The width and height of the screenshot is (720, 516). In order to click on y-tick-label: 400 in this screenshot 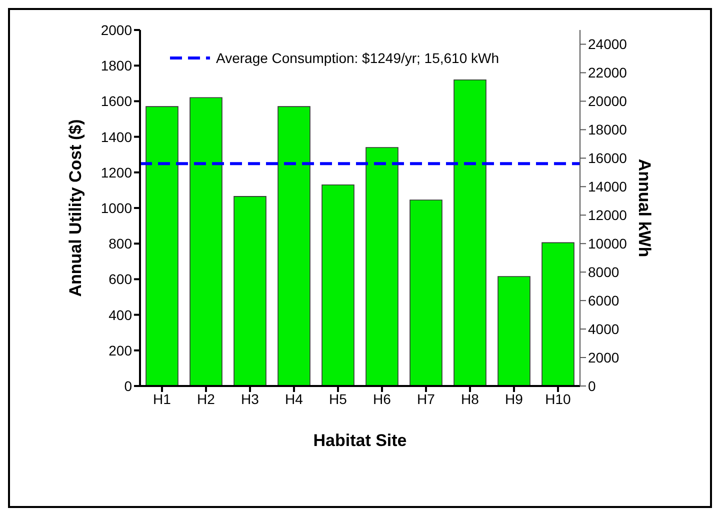, I will do `click(120, 314)`.